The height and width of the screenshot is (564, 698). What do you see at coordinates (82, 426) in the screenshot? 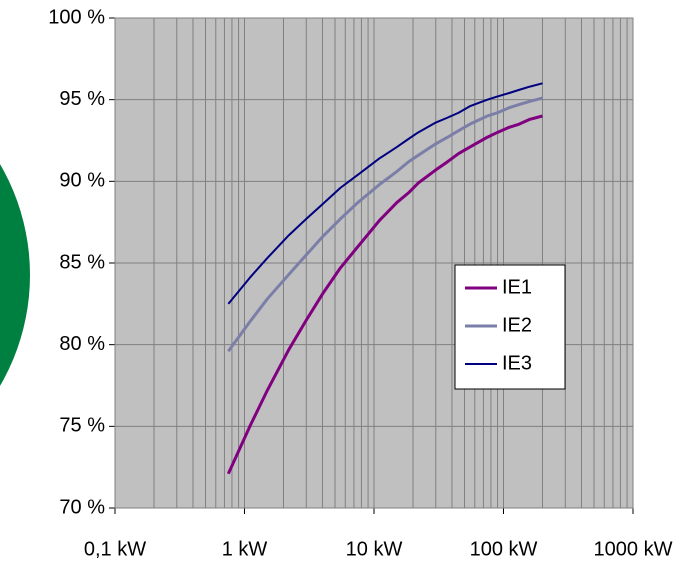
I see `y-tick-label: 75 %` at bounding box center [82, 426].